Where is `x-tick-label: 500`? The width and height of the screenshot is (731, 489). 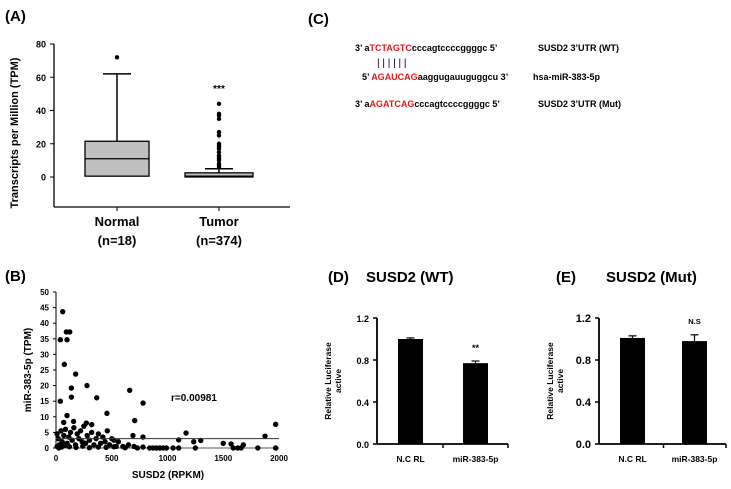 x-tick-label: 500 is located at coordinates (112, 458).